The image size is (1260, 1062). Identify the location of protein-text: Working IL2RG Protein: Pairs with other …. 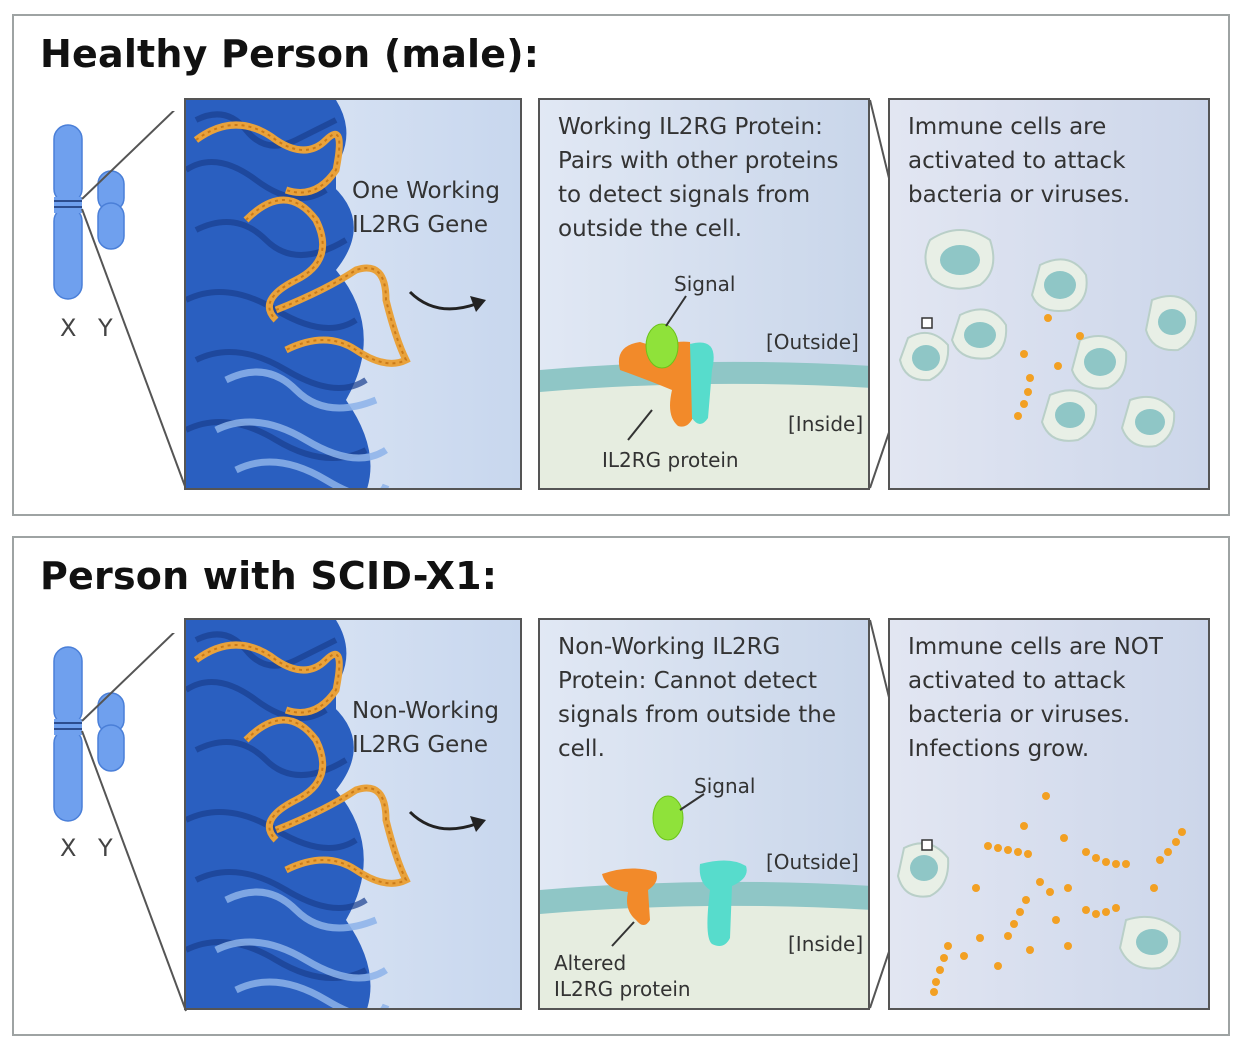
(698, 178).